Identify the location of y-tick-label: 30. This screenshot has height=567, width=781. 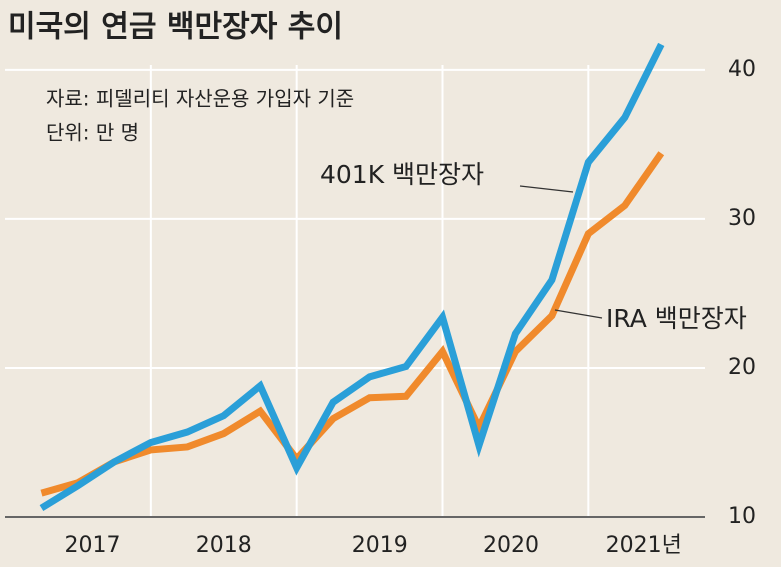
(742, 218).